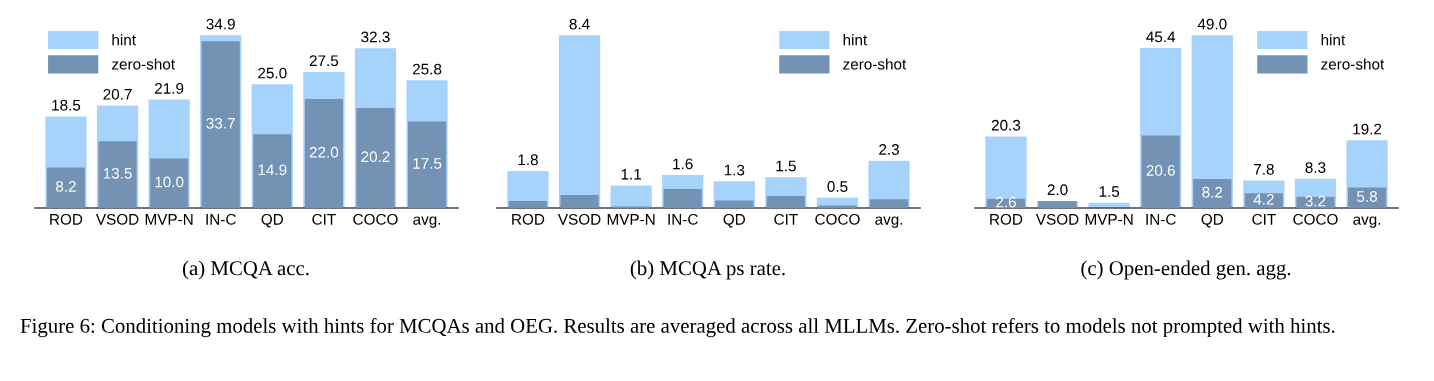  What do you see at coordinates (1263, 199) in the screenshot?
I see `data-label: 4.2` at bounding box center [1263, 199].